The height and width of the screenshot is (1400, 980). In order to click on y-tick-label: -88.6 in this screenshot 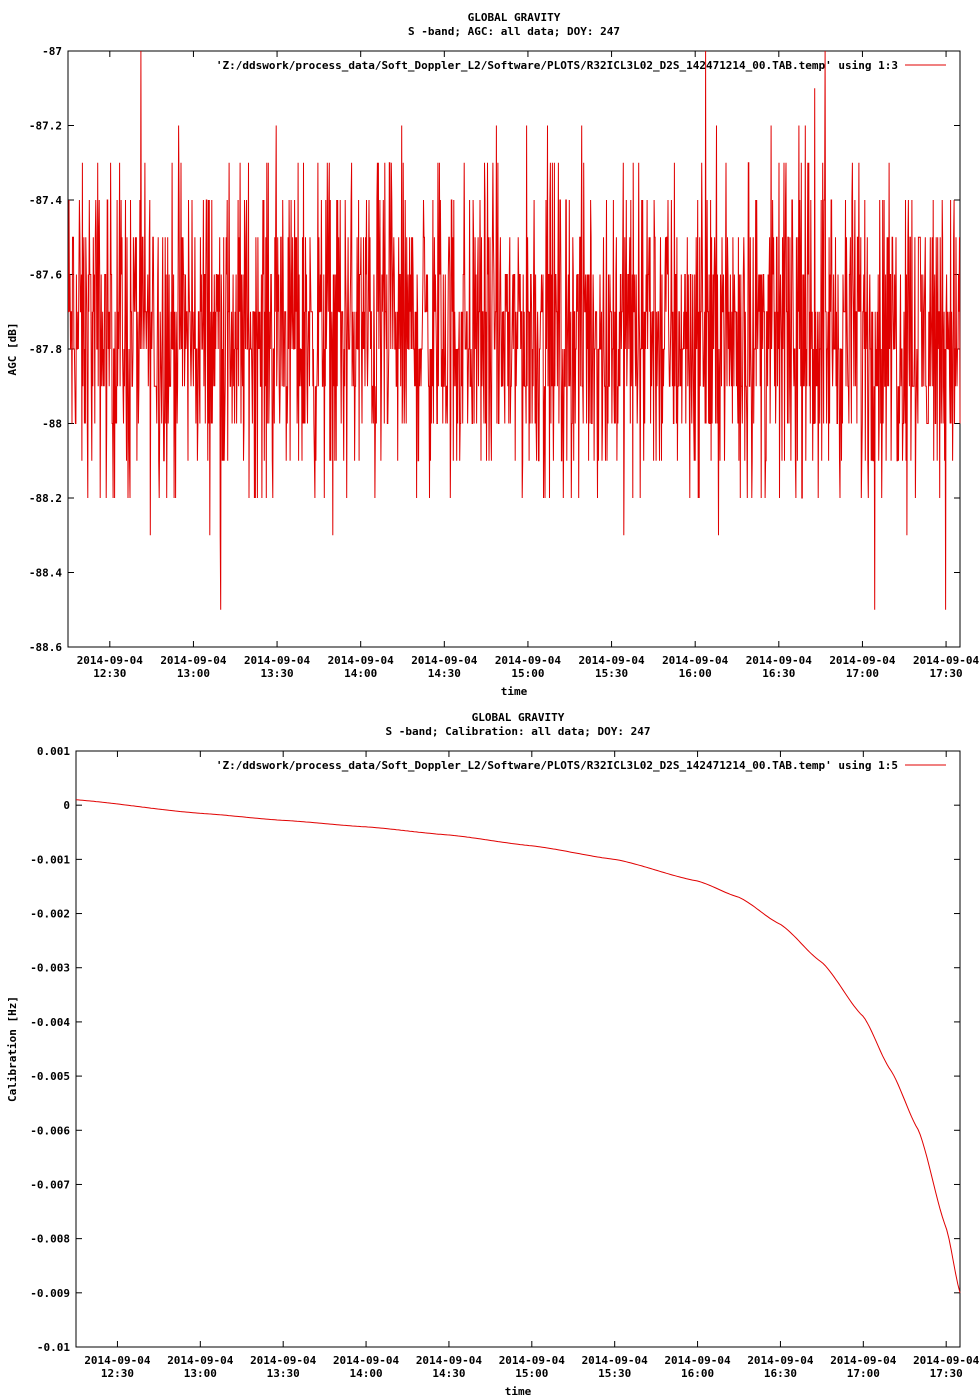, I will do `click(45, 647)`.